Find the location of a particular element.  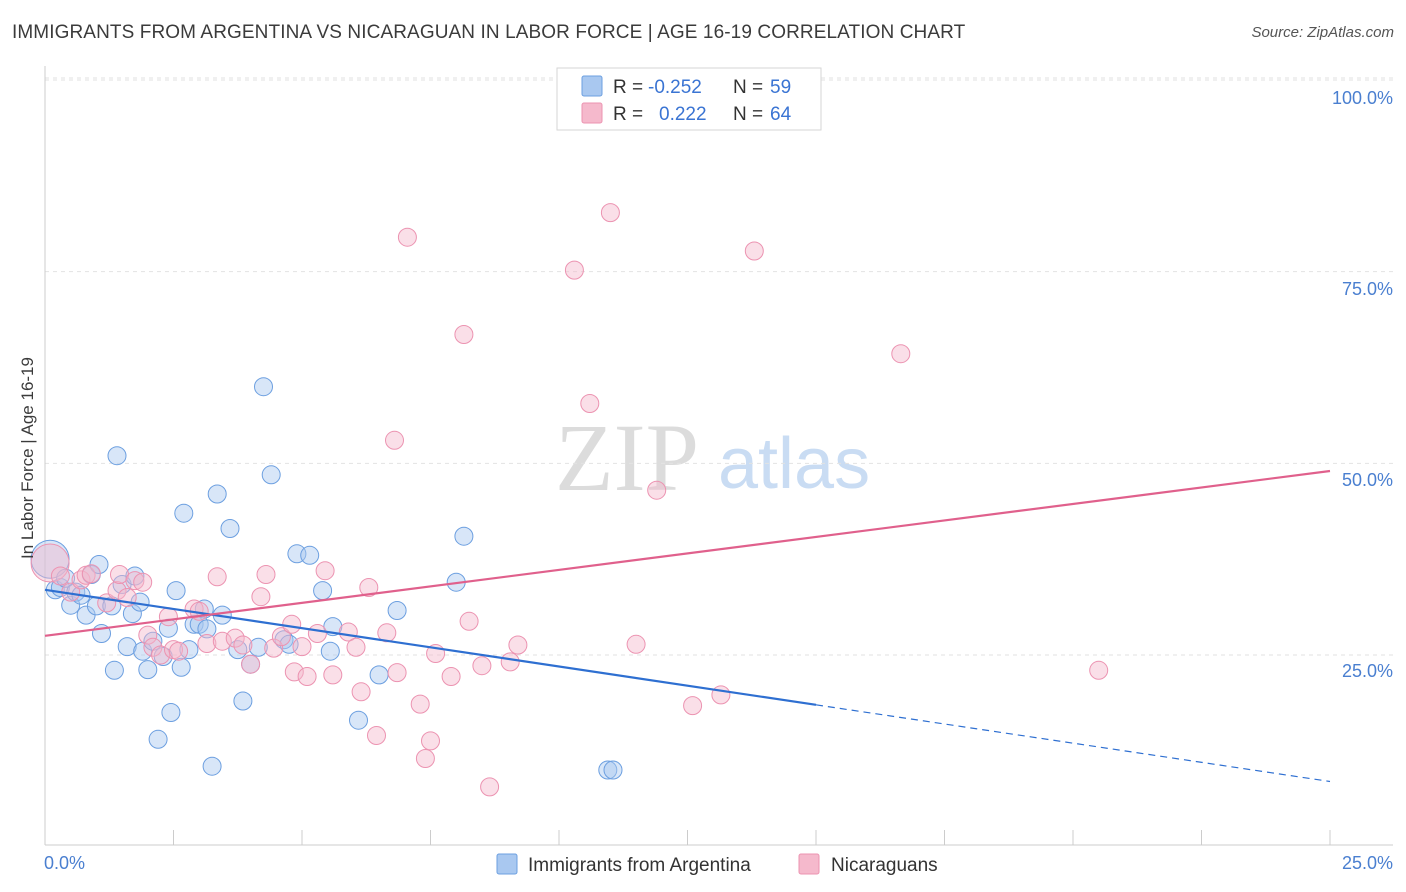

bottom-legend: Immigrants from Argentina Nicaraguans is located at coordinates (717, 864).